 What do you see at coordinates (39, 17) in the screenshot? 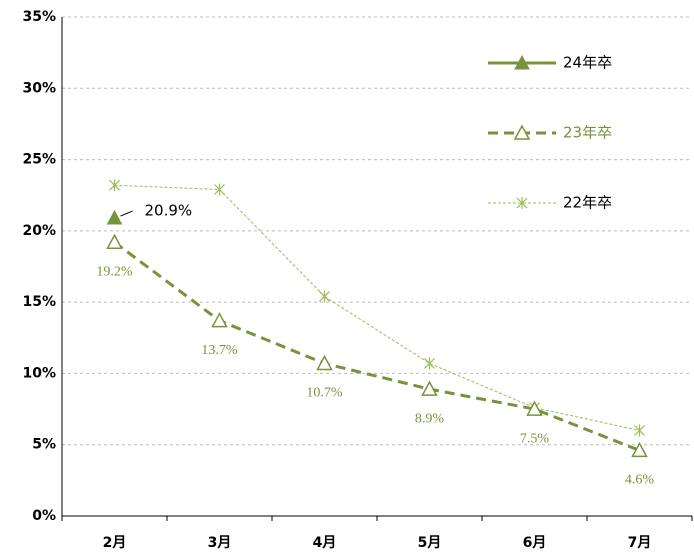
I see `y-tick-label: 35%` at bounding box center [39, 17].